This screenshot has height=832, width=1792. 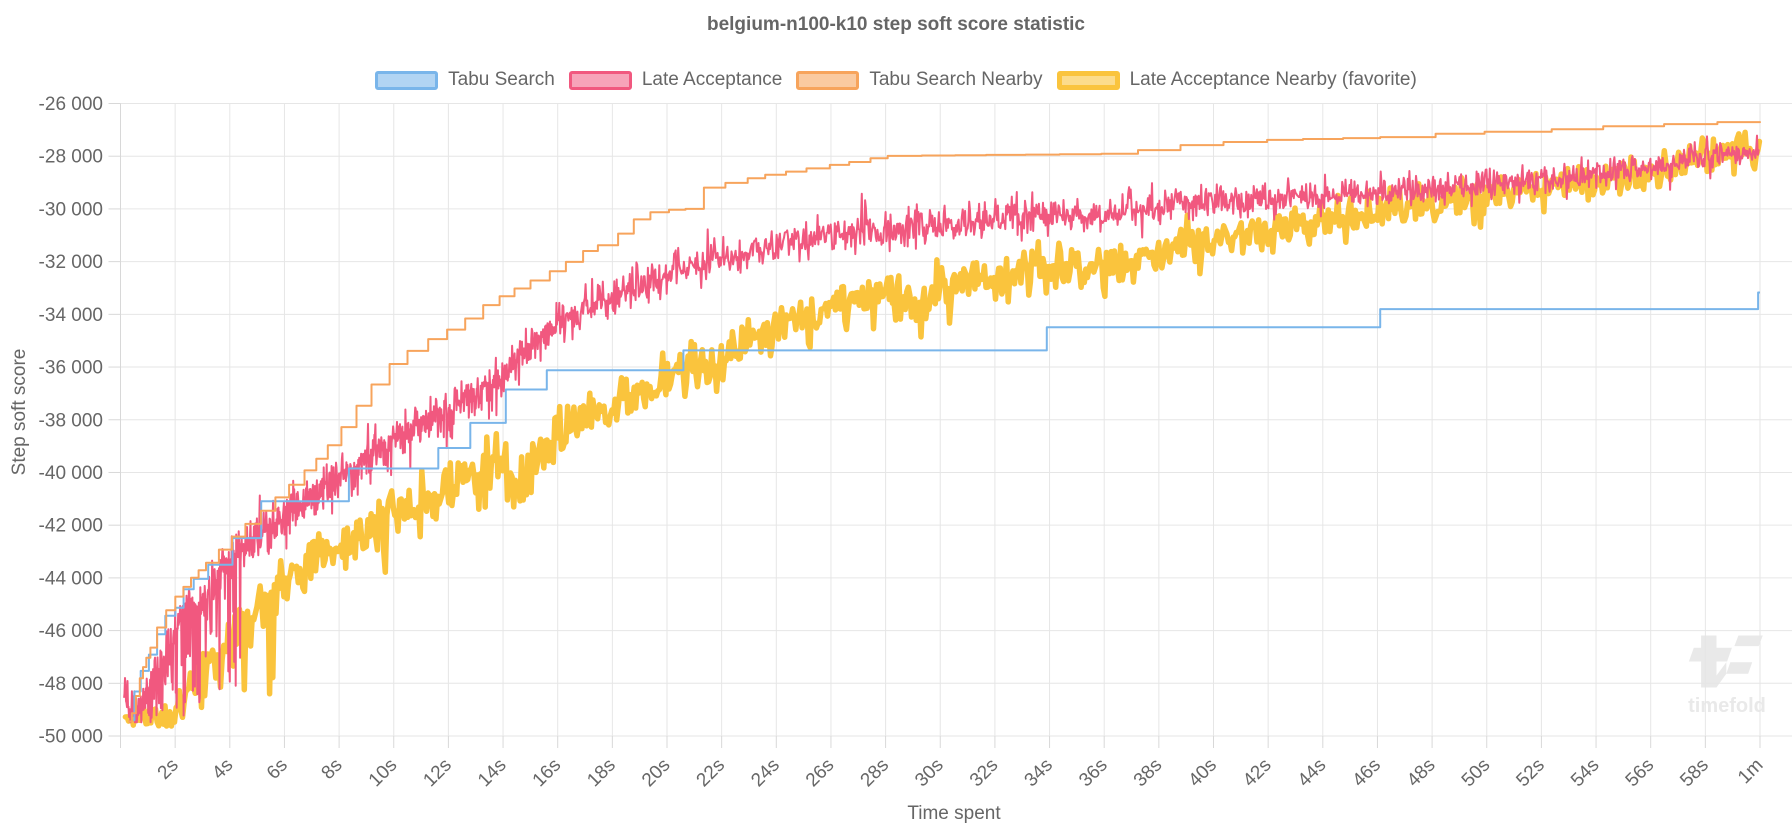 I want to click on svg-text: 22s, so click(x=711, y=773).